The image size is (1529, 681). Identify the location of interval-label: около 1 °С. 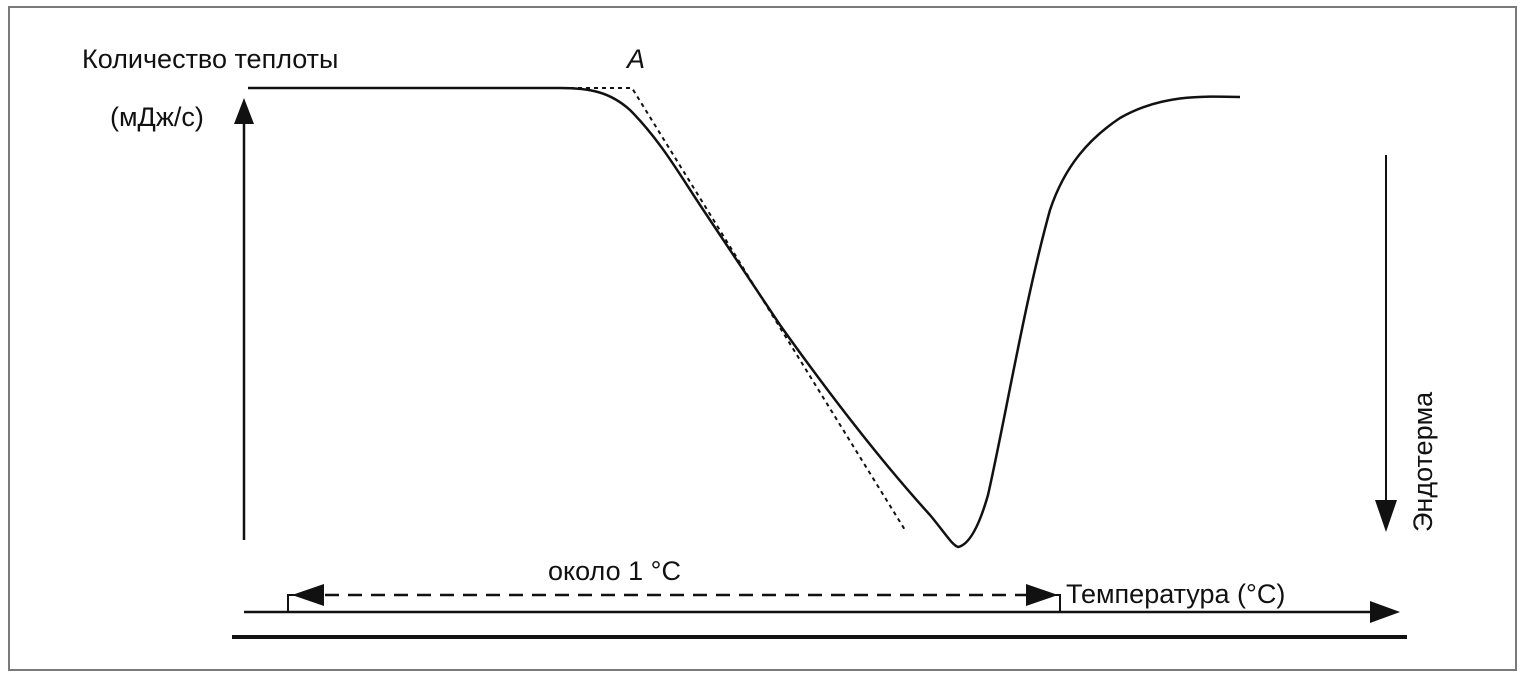
(614, 571).